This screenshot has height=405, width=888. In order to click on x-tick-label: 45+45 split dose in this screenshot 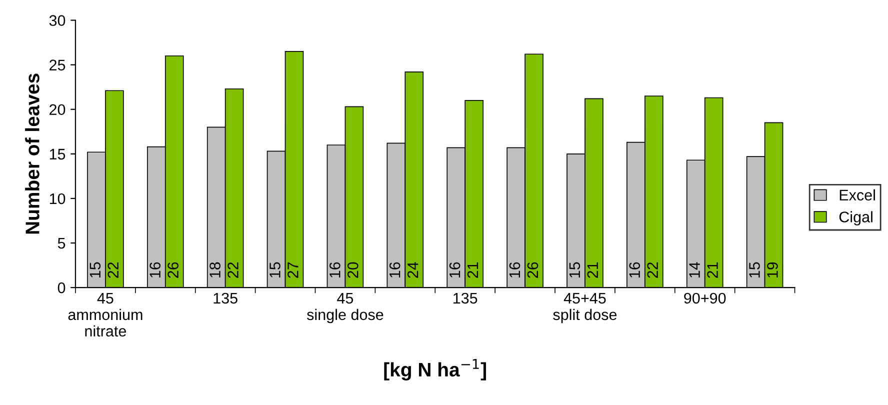, I will do `click(585, 308)`.